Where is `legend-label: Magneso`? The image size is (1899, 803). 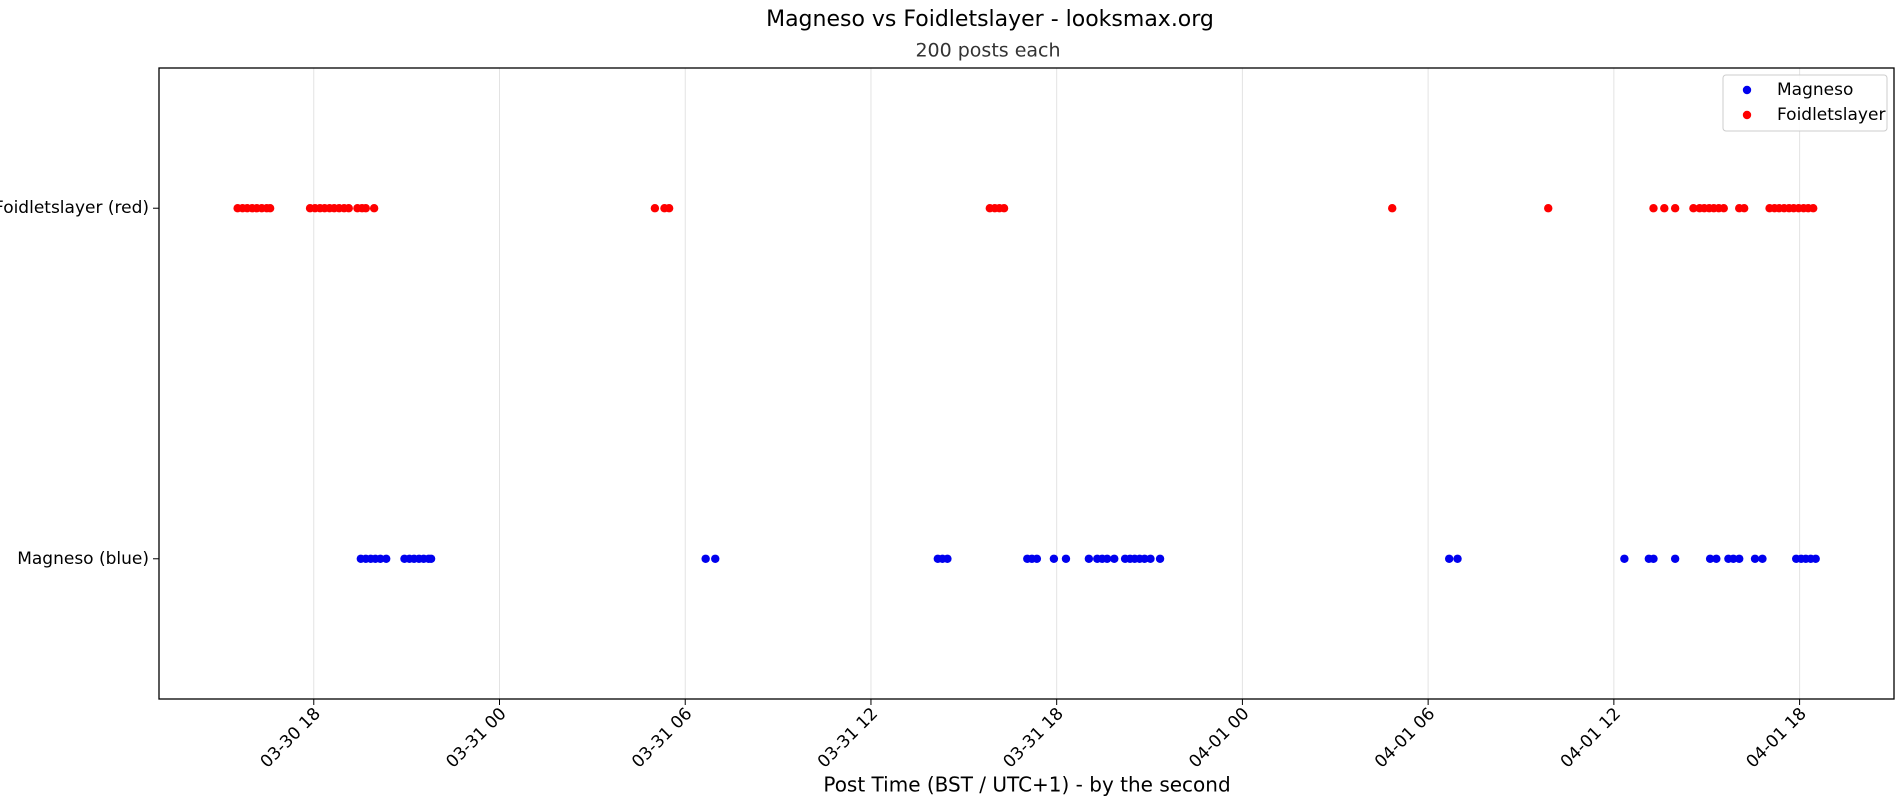
legend-label: Magneso is located at coordinates (1815, 90).